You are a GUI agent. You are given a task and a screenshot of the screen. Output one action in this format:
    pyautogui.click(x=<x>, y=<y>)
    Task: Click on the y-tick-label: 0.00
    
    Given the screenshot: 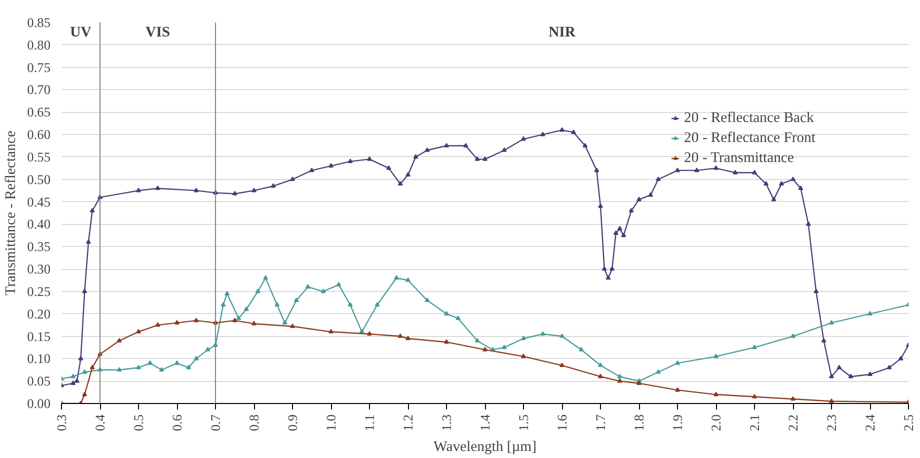 What is the action you would take?
    pyautogui.click(x=39, y=403)
    